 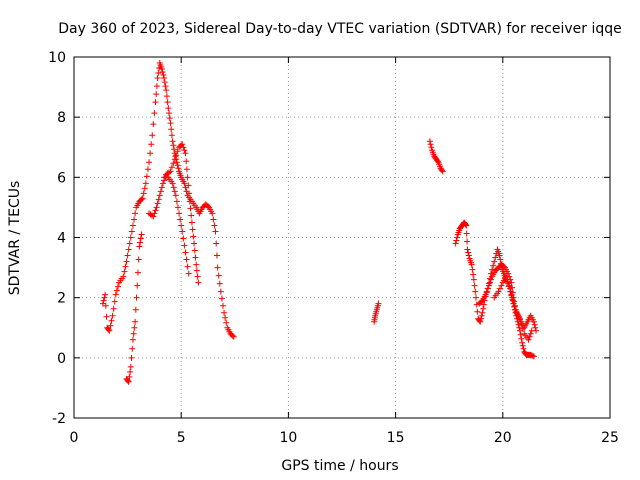 I want to click on x-axis-label: GPS time / hours, so click(x=339, y=466).